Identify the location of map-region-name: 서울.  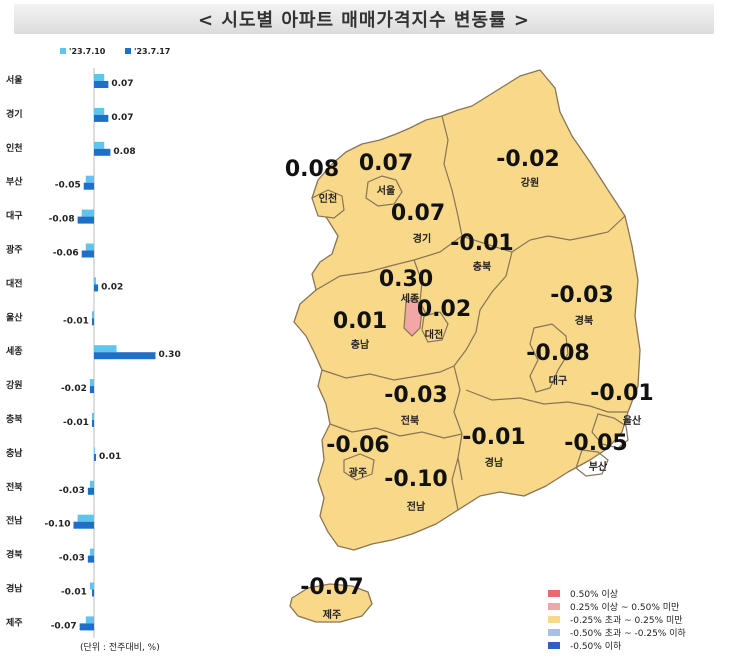
(386, 190).